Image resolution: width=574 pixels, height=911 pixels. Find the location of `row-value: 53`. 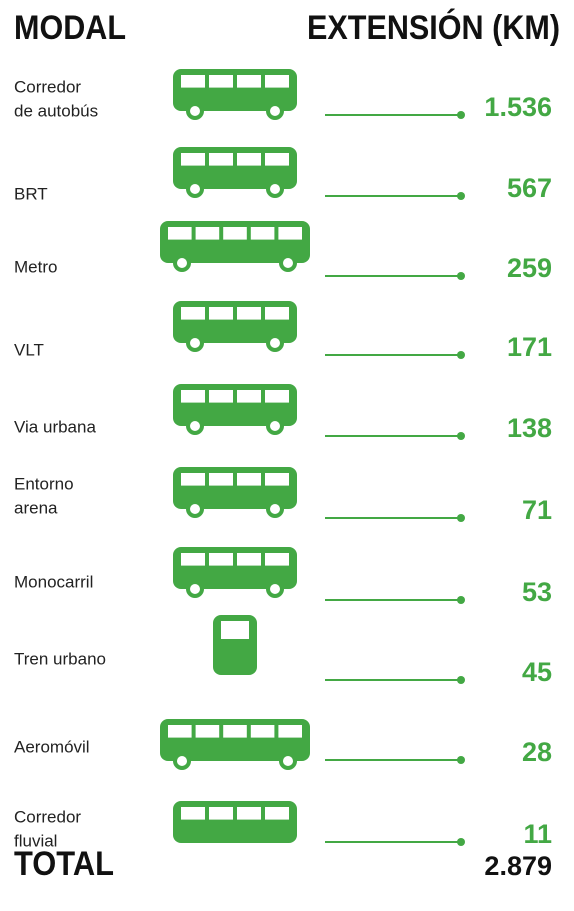

row-value: 53 is located at coordinates (537, 592).